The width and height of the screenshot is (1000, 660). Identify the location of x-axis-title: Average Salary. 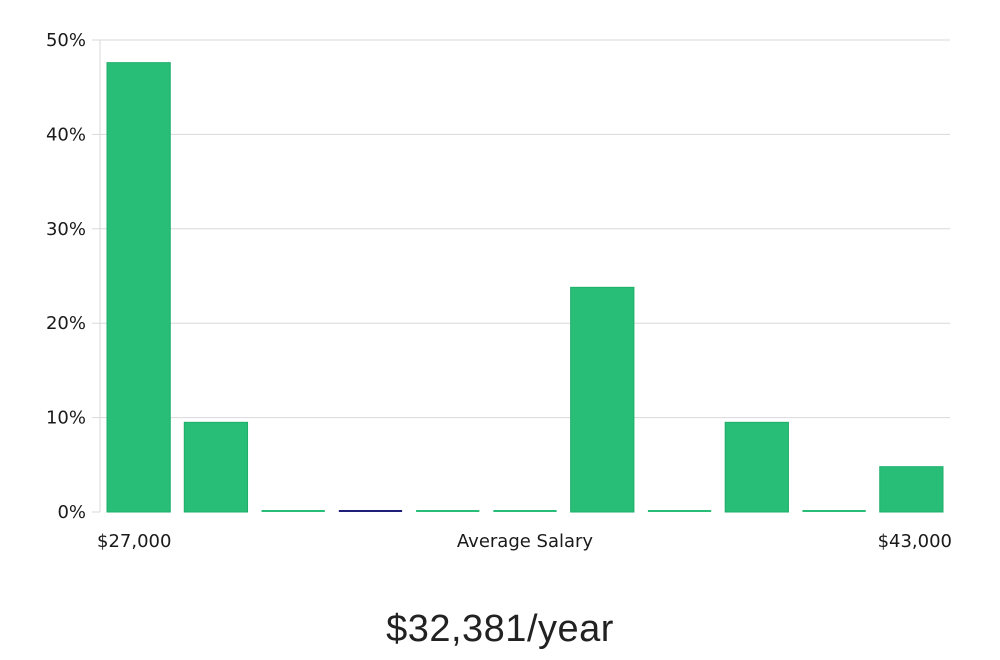
(525, 541).